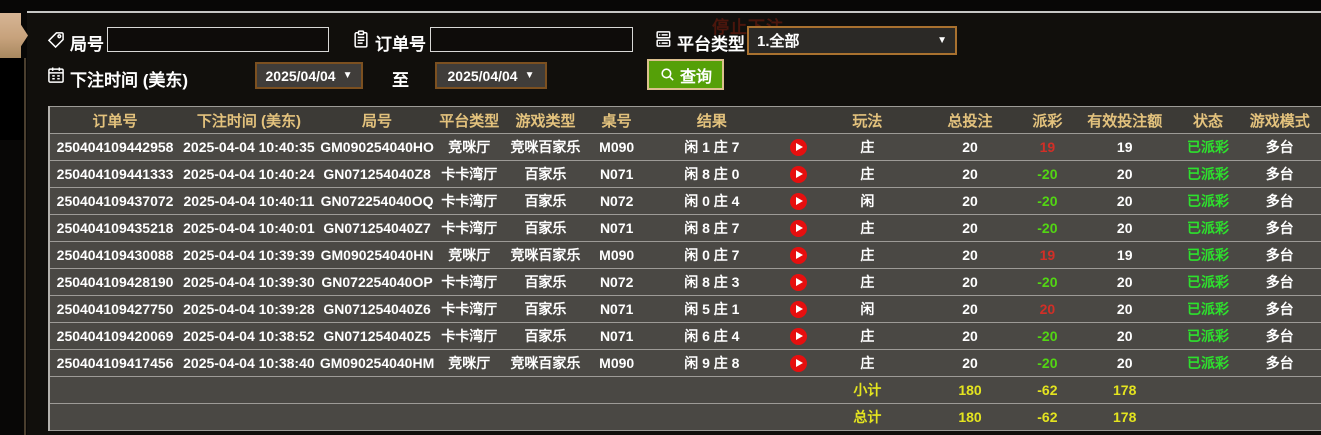  Describe the element at coordinates (712, 120) in the screenshot. I see `header-result: 结果` at that location.